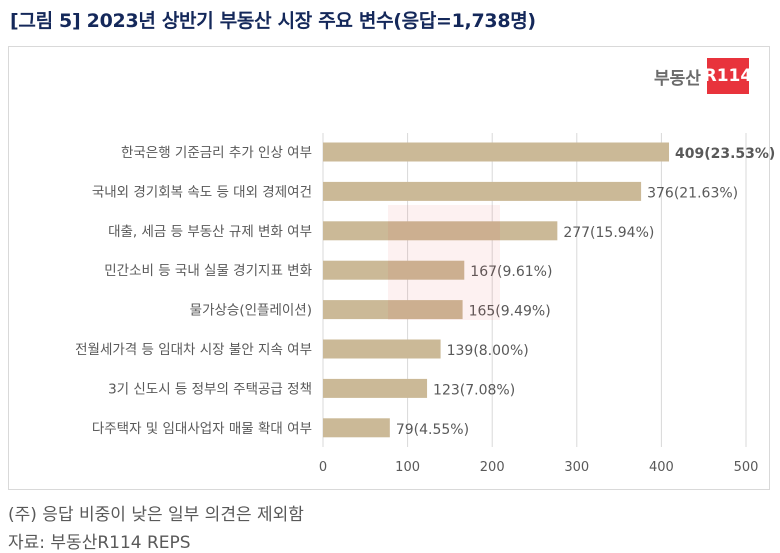  Describe the element at coordinates (99, 543) in the screenshot. I see `source-note: 자료: 부동산R114 REPS` at that location.